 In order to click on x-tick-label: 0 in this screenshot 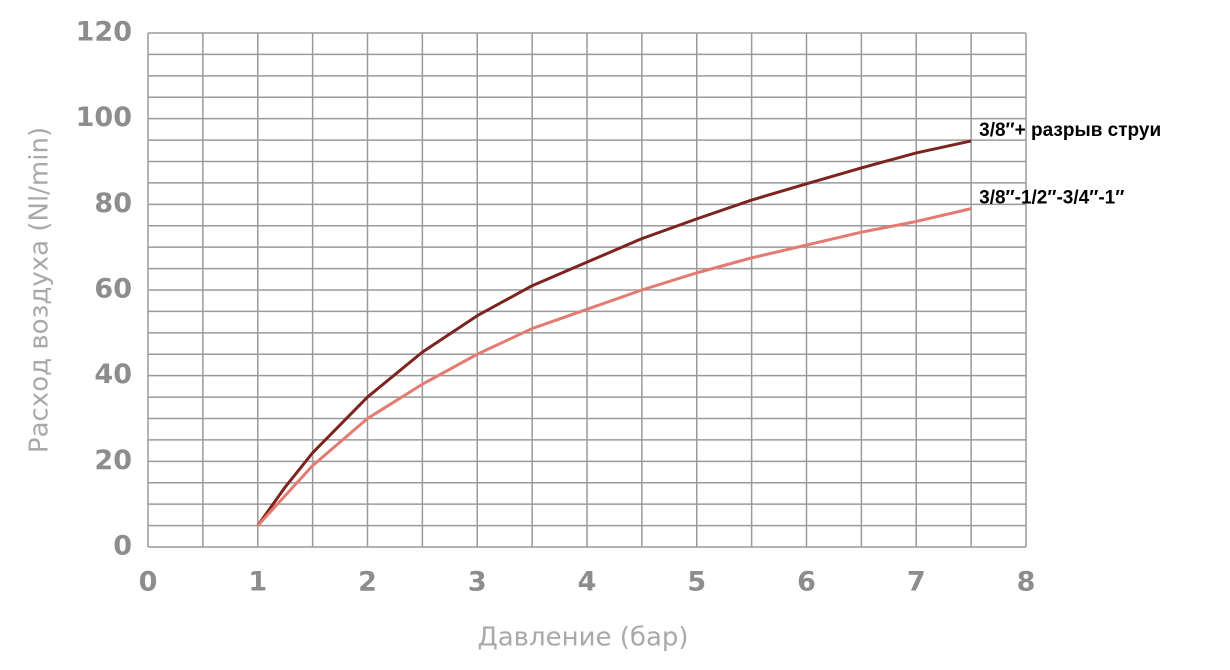, I will do `click(148, 582)`.